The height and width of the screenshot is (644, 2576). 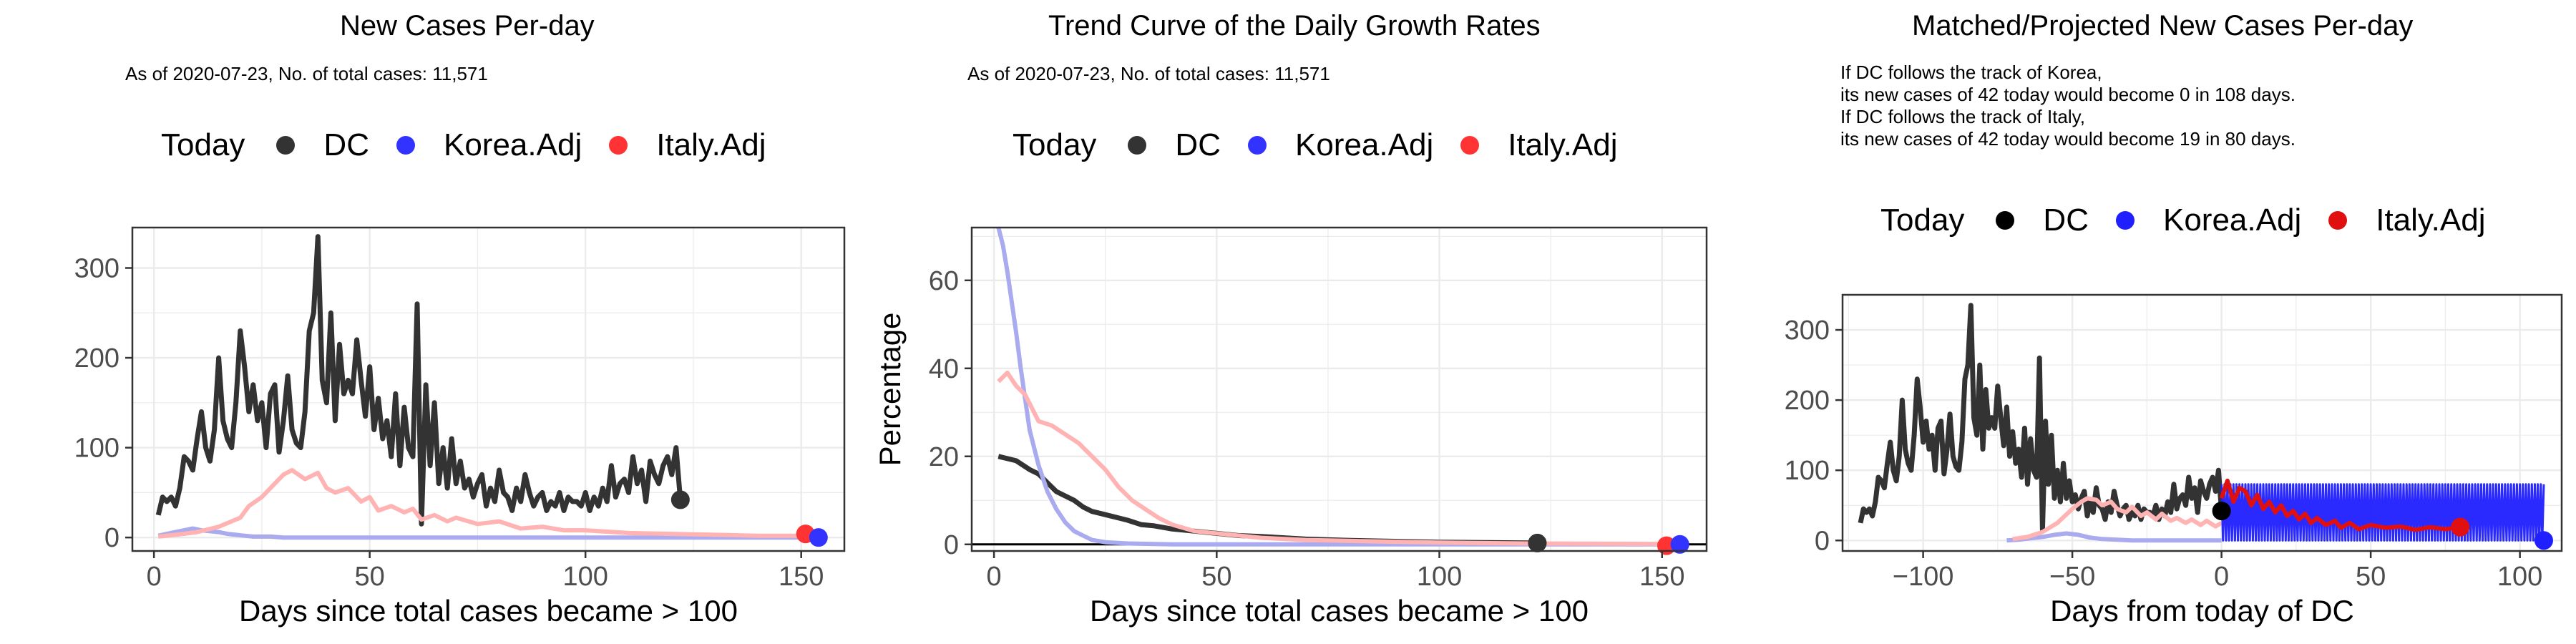 What do you see at coordinates (1923, 577) in the screenshot?
I see `x-tick-label: −100` at bounding box center [1923, 577].